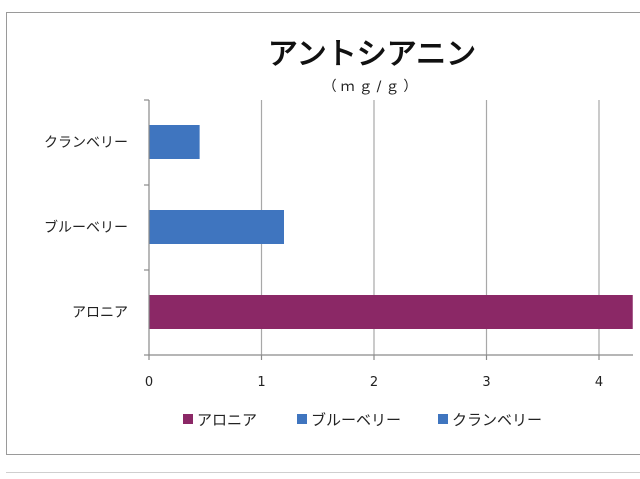  What do you see at coordinates (86, 227) in the screenshot?
I see `category-label: ブルーベリー` at bounding box center [86, 227].